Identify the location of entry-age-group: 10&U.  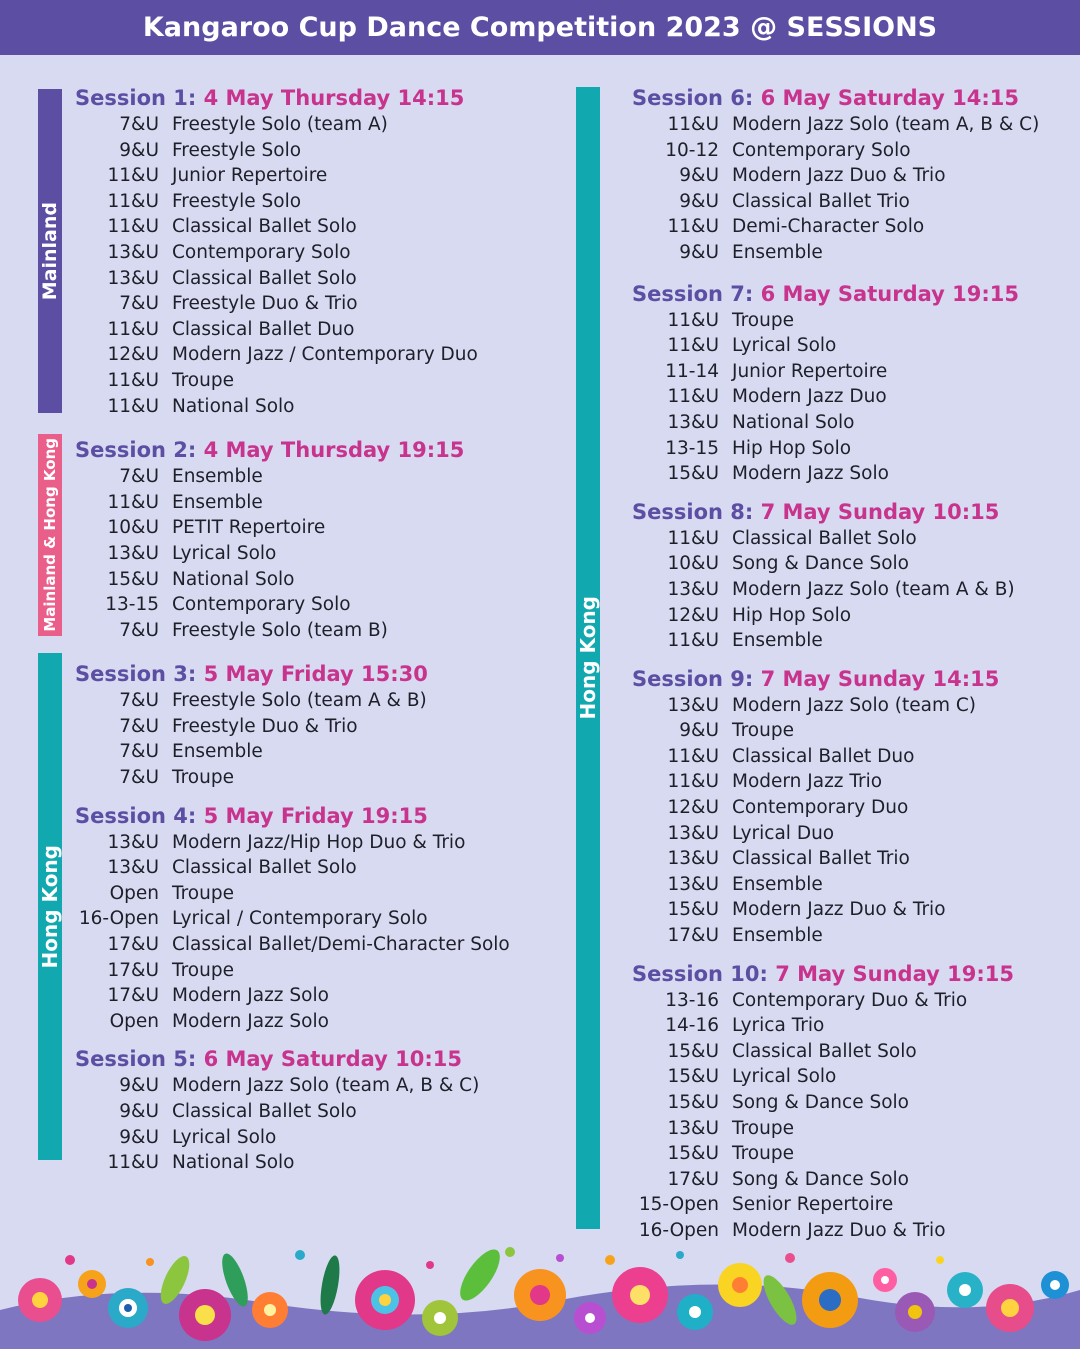
(693, 564).